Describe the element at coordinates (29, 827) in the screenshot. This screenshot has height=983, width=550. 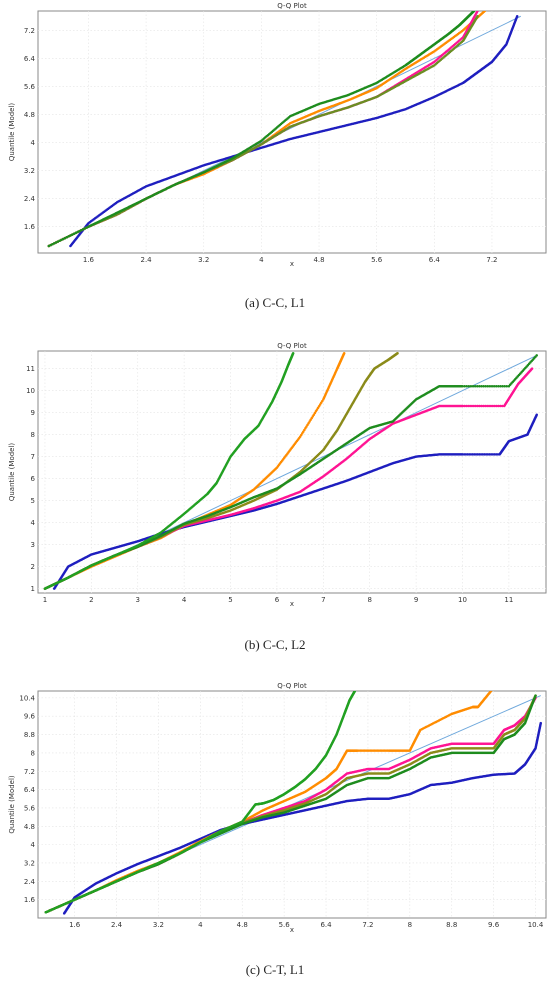
I see `y-tick-label: 4.8` at that location.